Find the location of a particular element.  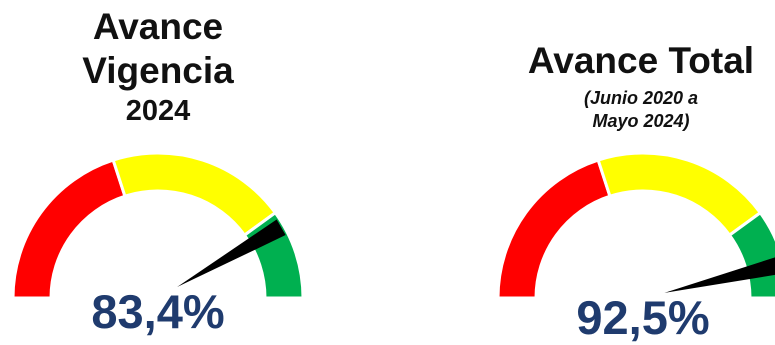

gauge-total-title-line-1: Avance Total is located at coordinates (641, 60).